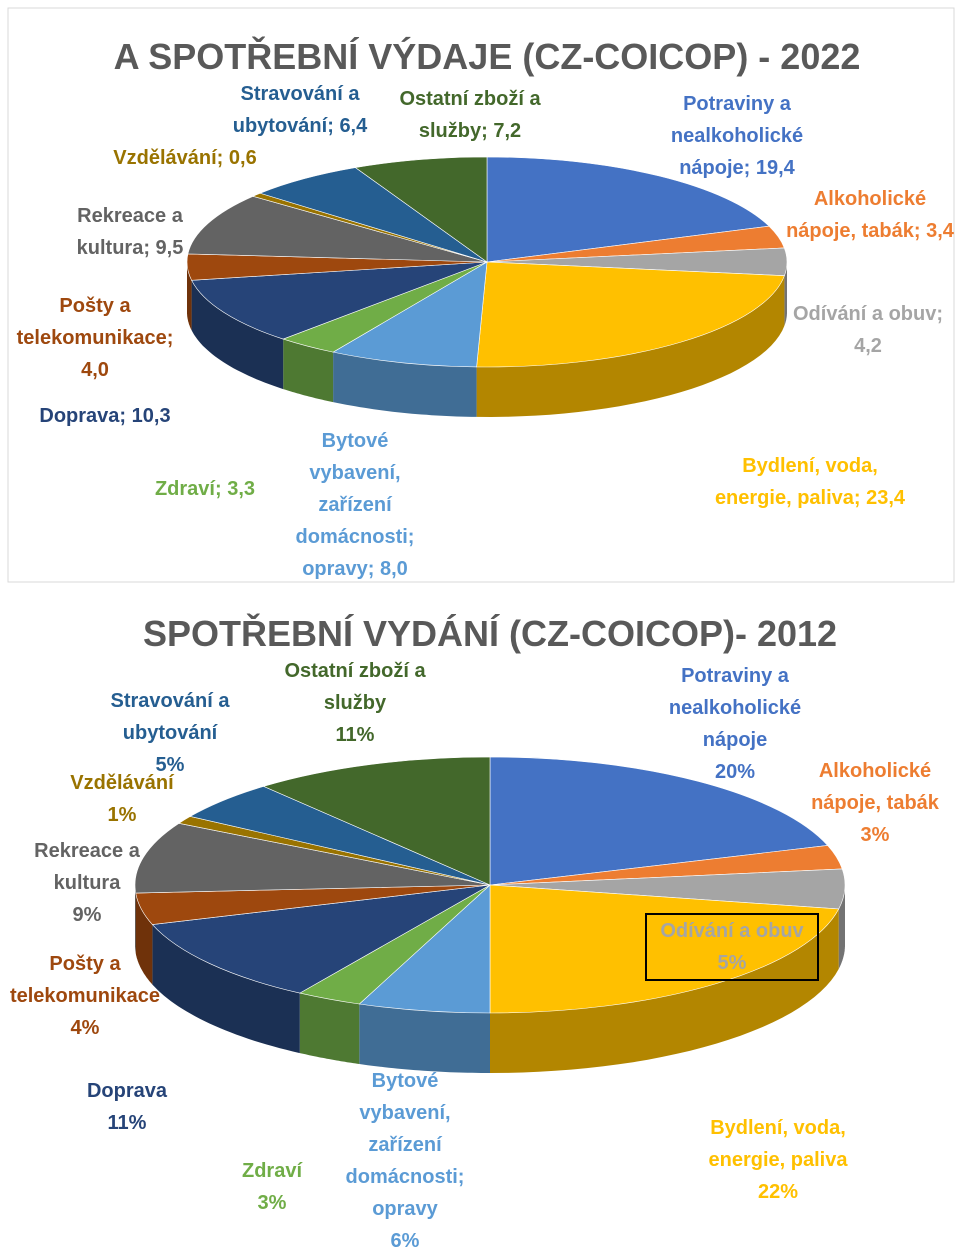  What do you see at coordinates (169, 248) in the screenshot?
I see `value-label: 9,5` at bounding box center [169, 248].